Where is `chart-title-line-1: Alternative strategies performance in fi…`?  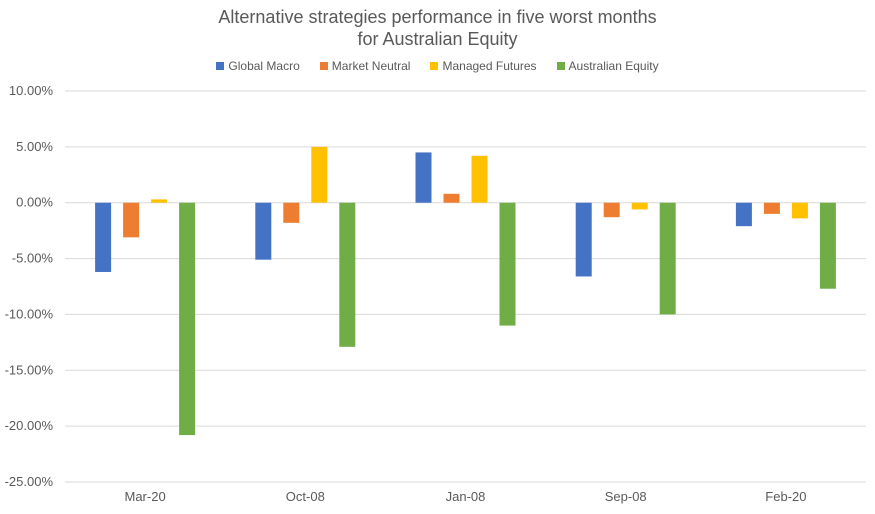
chart-title-line-1: Alternative strategies performance in fi… is located at coordinates (437, 17).